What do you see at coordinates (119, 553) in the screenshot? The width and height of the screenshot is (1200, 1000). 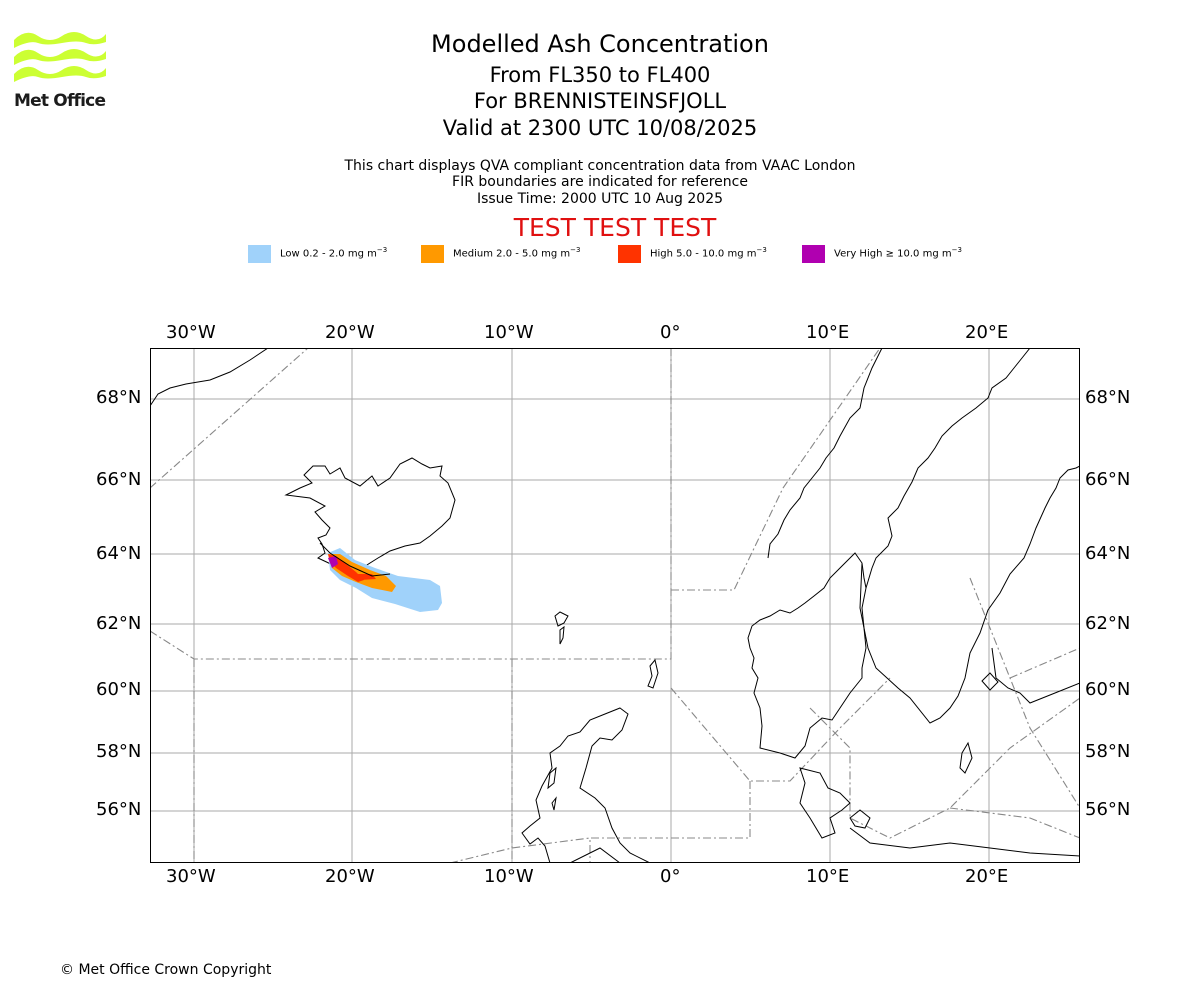 I see `lat-tick-left: 64°N` at bounding box center [119, 553].